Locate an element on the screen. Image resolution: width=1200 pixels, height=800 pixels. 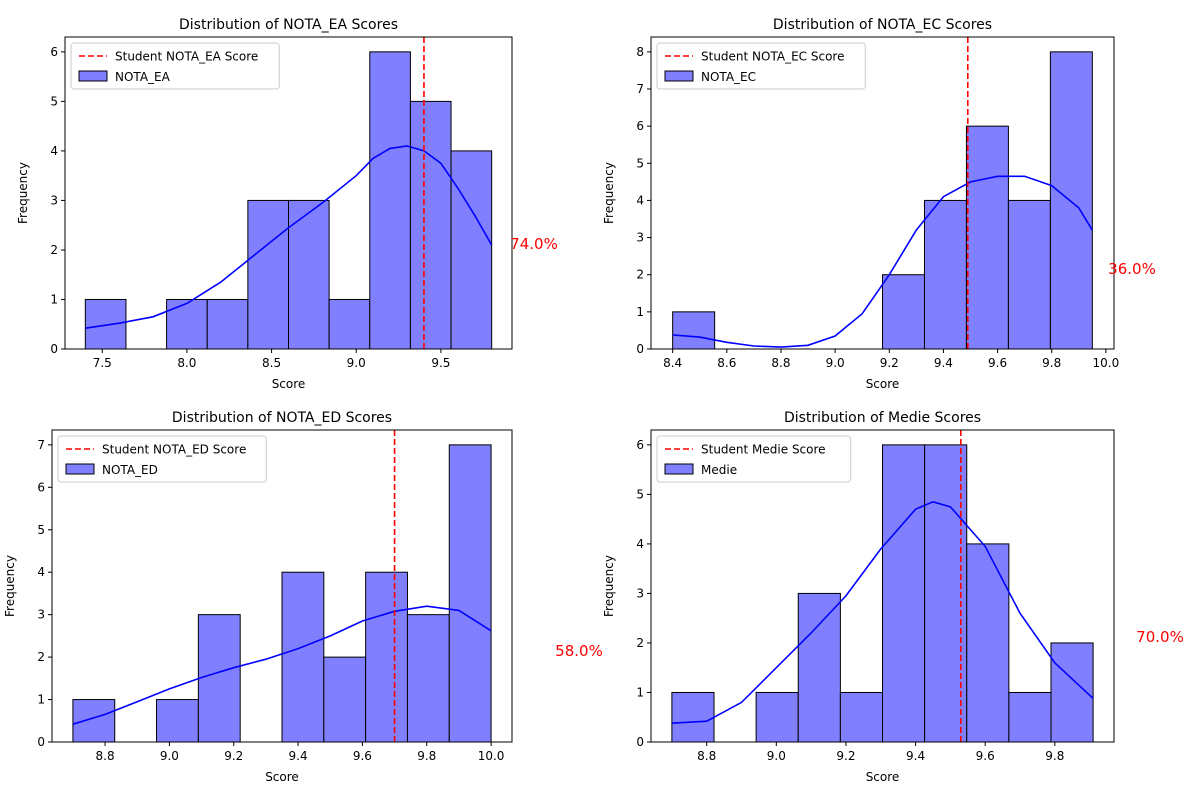
legend-entry: Student NOTA_EC Score is located at coordinates (772, 57).